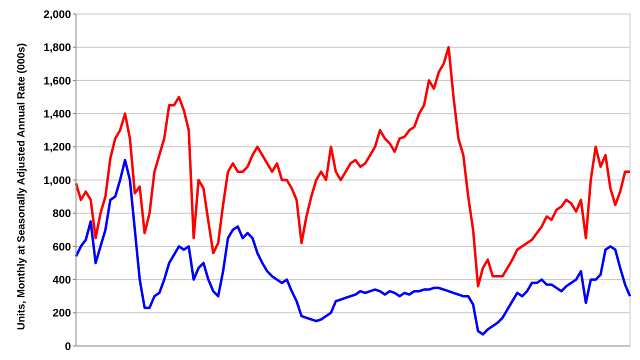 This screenshot has width=640, height=360. Describe the element at coordinates (61, 314) in the screenshot. I see `y-tick-label: 200` at that location.